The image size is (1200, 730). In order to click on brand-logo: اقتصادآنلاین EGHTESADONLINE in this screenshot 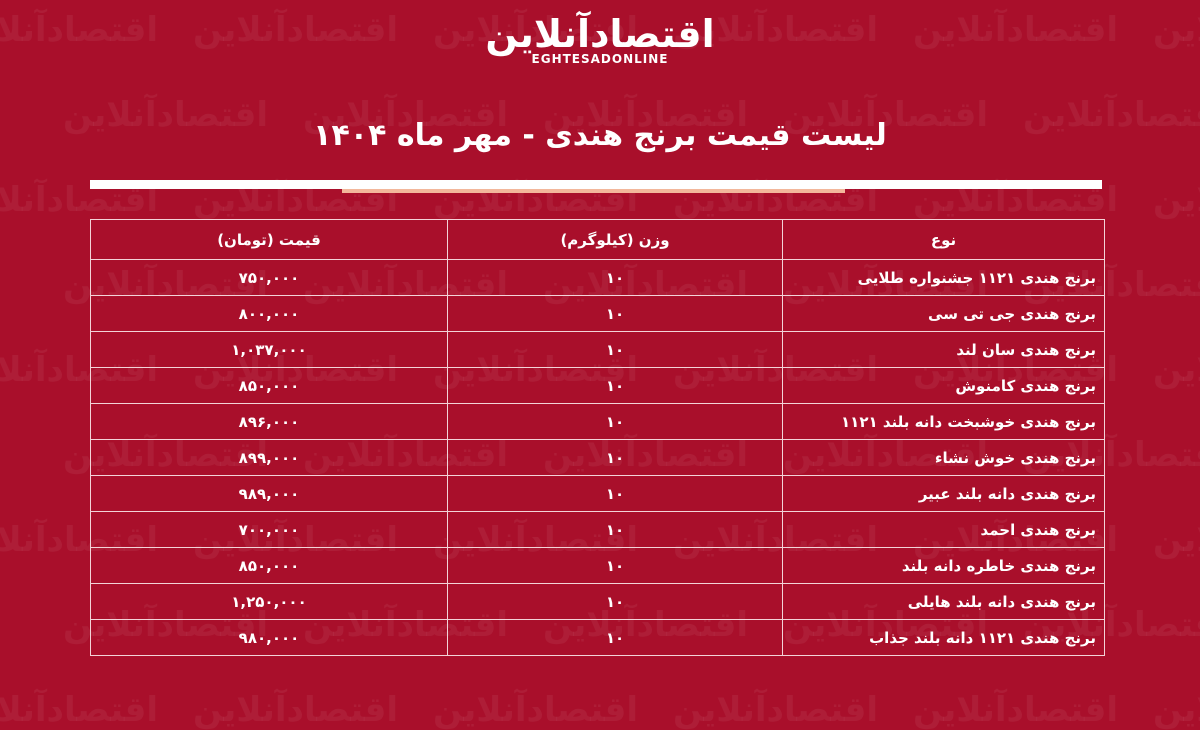, I will do `click(600, 49)`.